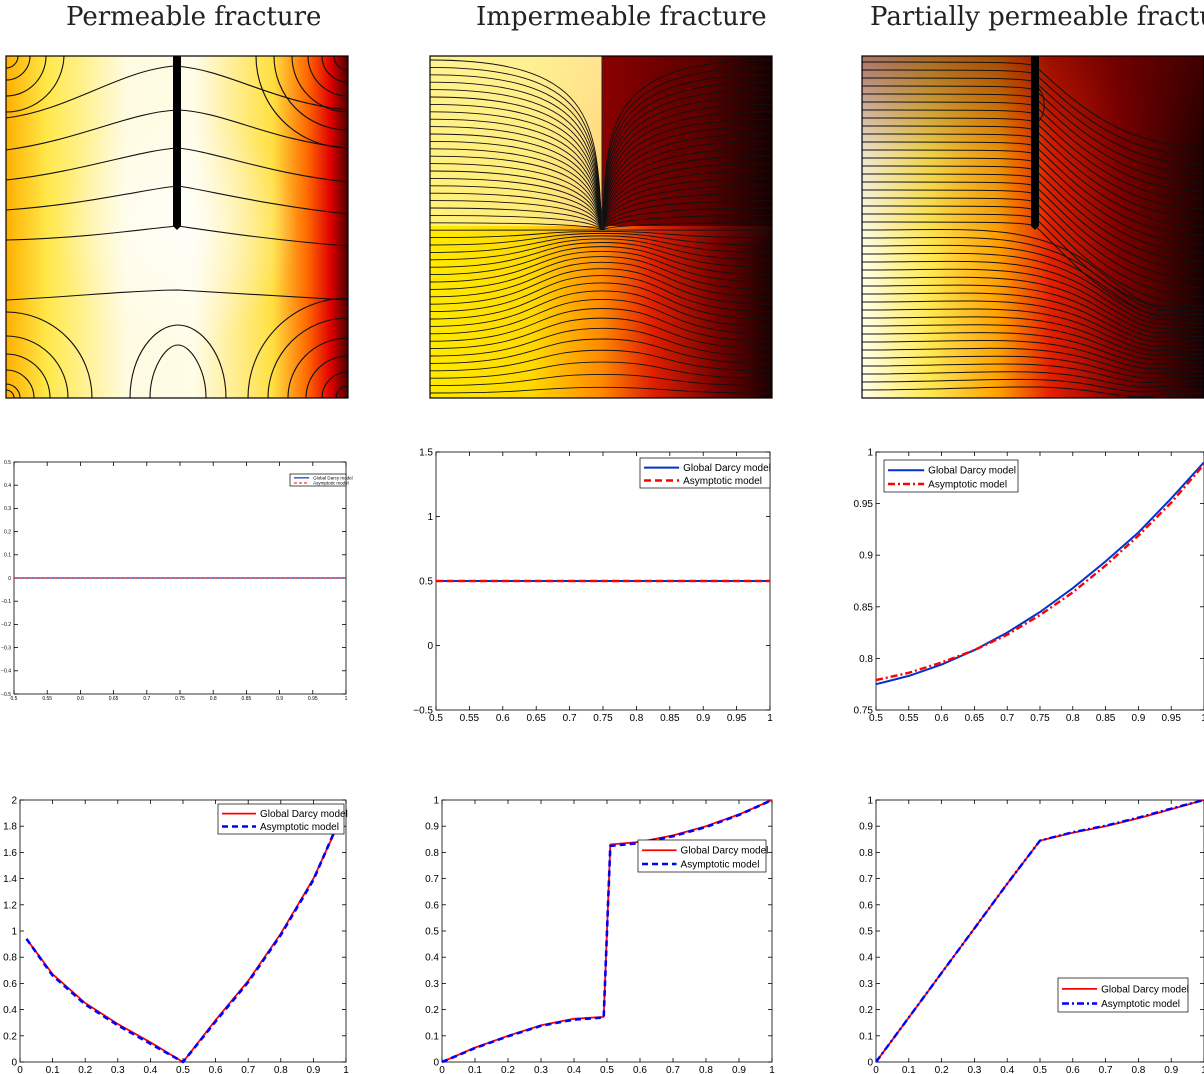 This screenshot has width=1204, height=1074. I want to click on y-tick-label: 0, so click(9, 579).